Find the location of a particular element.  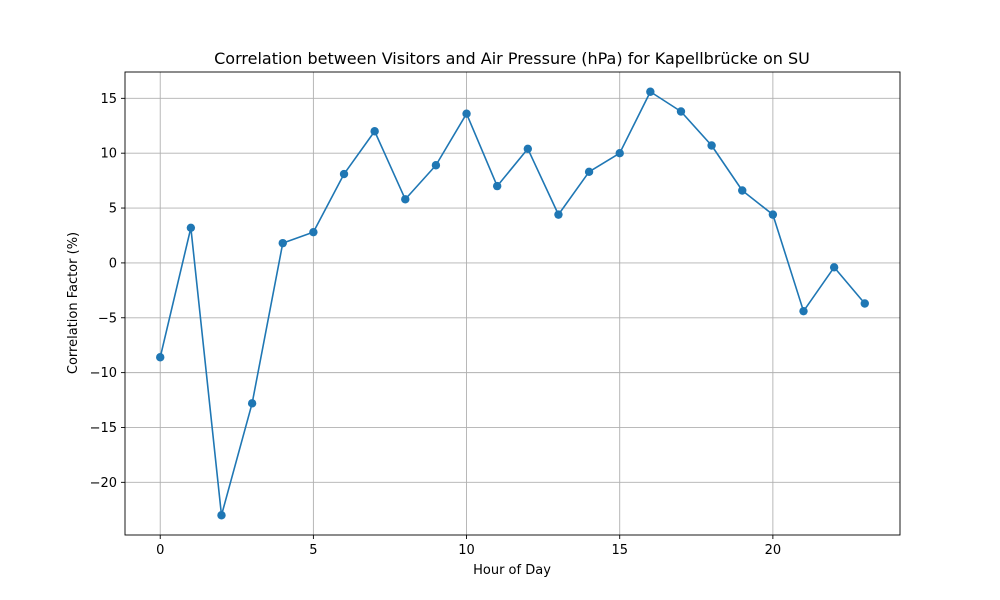

y-tick-label: 5 is located at coordinates (113, 209).